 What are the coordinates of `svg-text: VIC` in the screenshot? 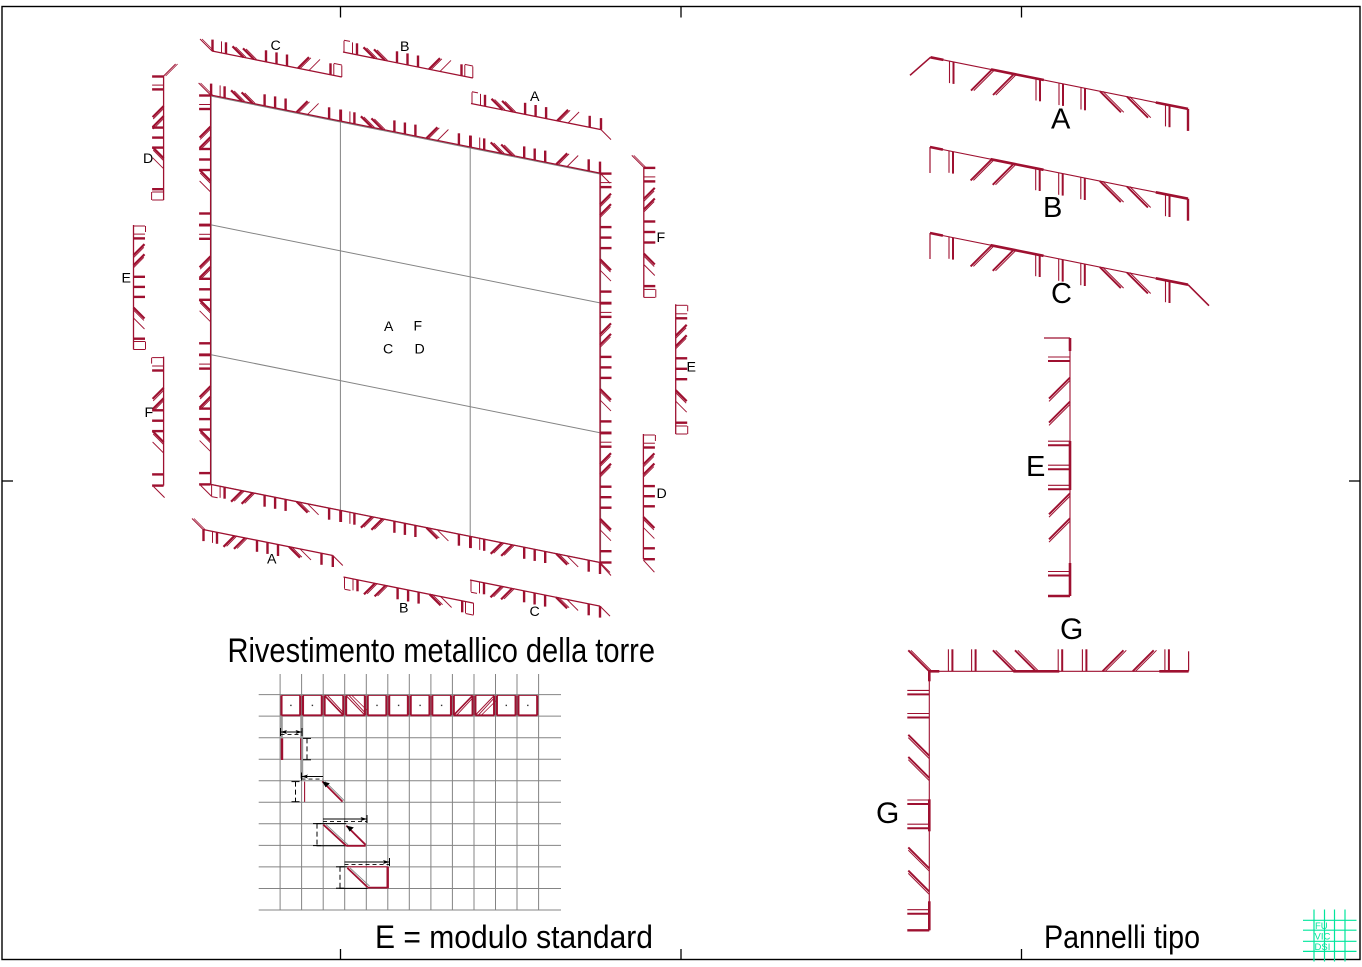 It's located at (1323, 937).